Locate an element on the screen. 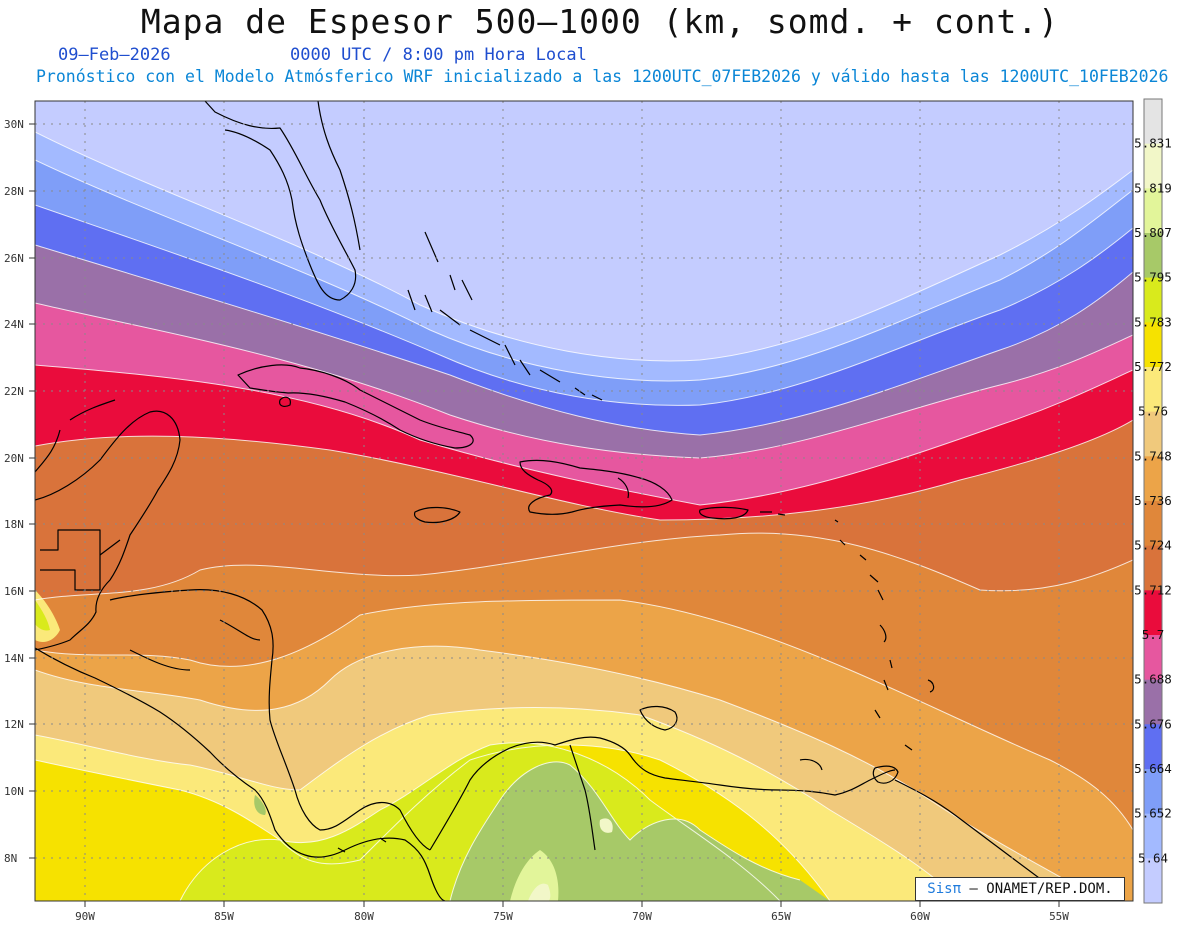  lon-label: 70W is located at coordinates (642, 916).